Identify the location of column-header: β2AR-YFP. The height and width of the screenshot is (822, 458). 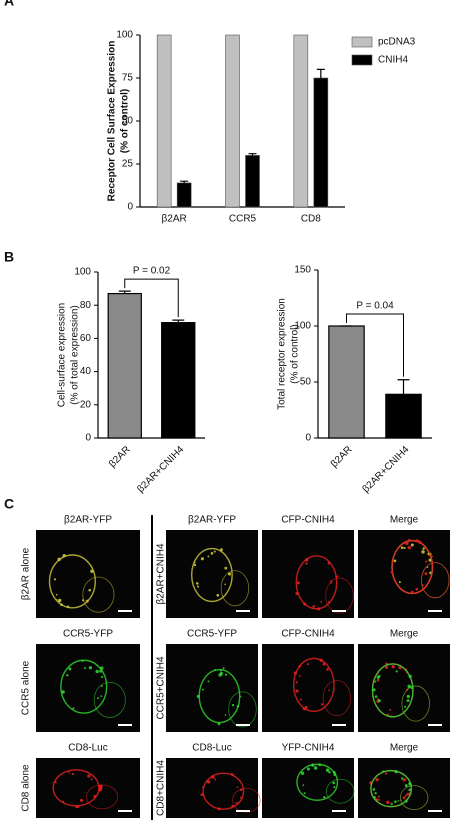
(88, 520).